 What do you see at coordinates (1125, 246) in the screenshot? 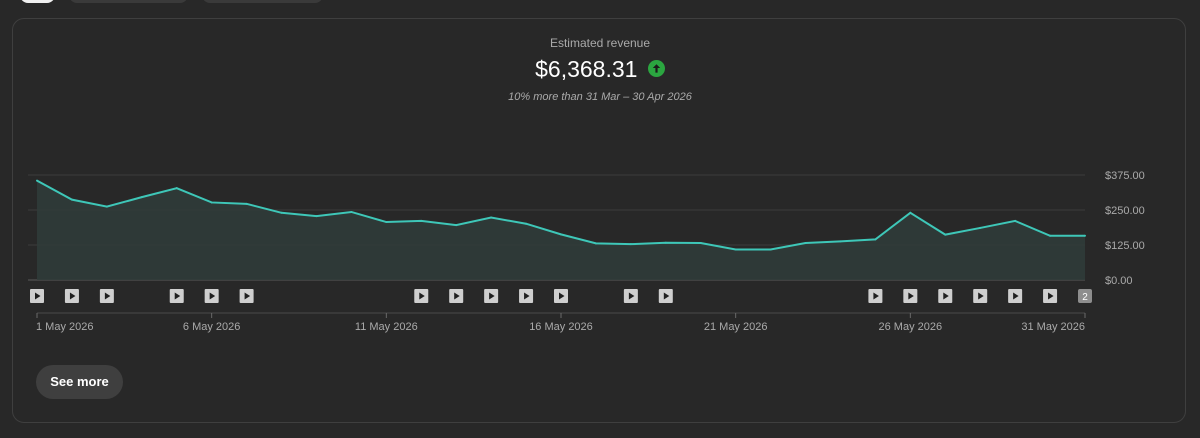
I see `y-tick-label: $125.00` at bounding box center [1125, 246].